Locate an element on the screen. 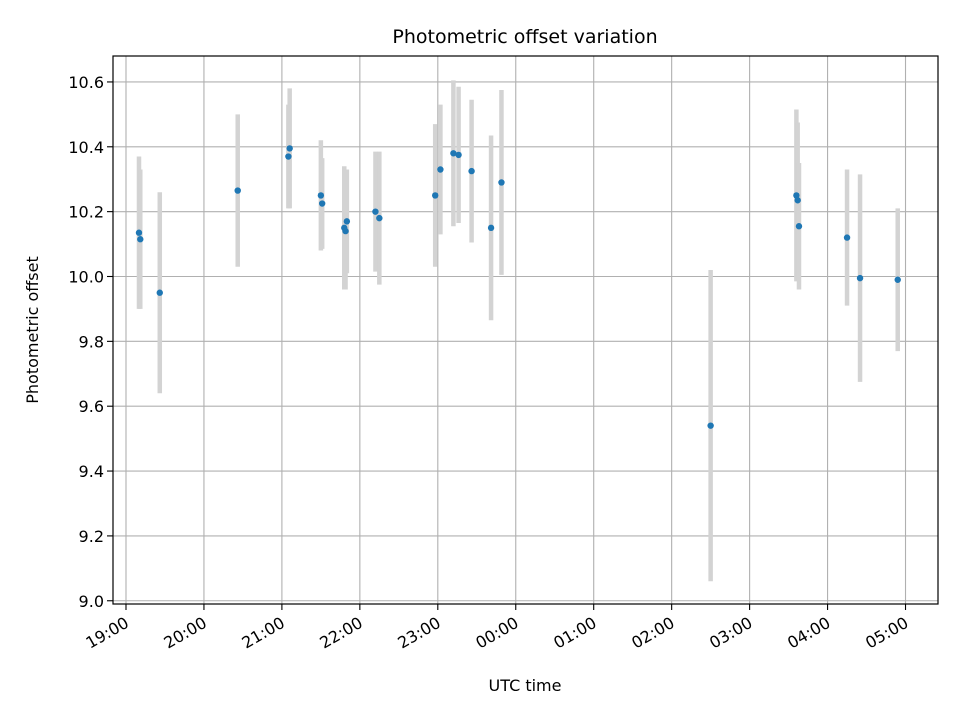  y-tick-label: 10.0 is located at coordinates (86, 276).